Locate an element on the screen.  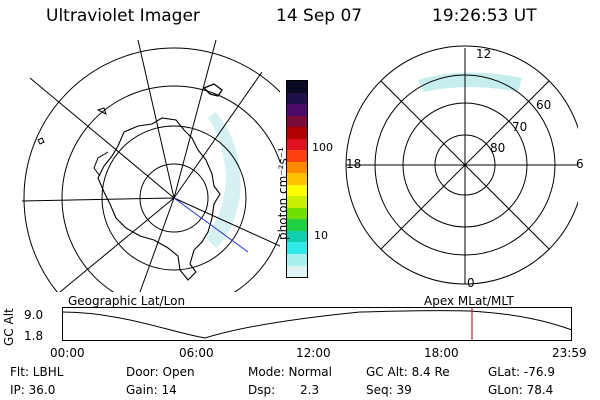
altitude-timeline is located at coordinates (317, 324).